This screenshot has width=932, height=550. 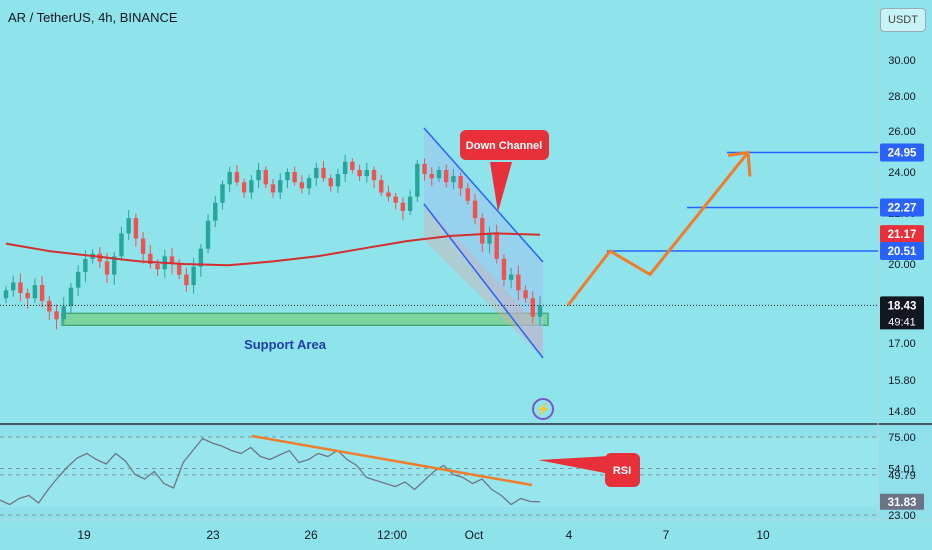 I want to click on projection-line, so click(x=658, y=229).